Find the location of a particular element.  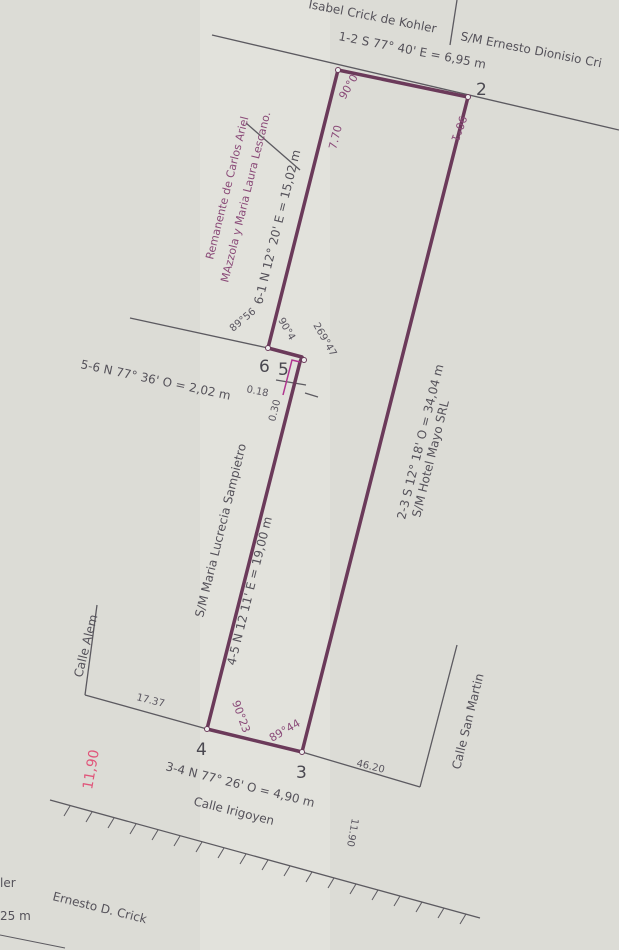

point-4: 4 is located at coordinates (201, 750).